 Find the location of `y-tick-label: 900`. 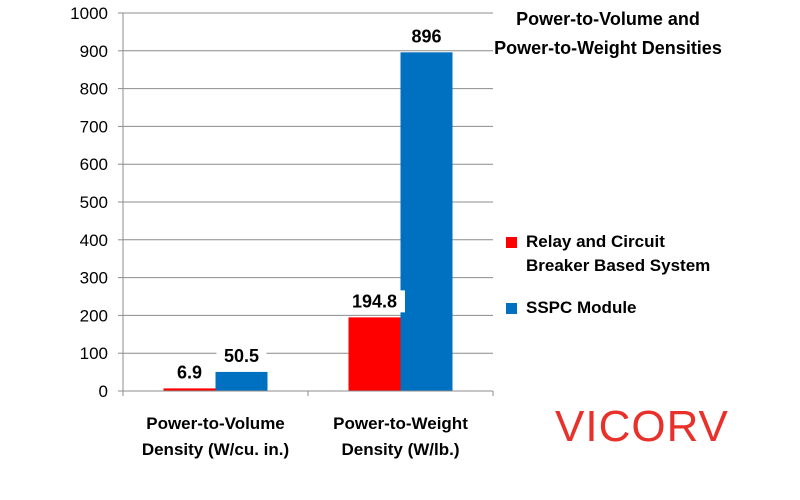

y-tick-label: 900 is located at coordinates (94, 51).